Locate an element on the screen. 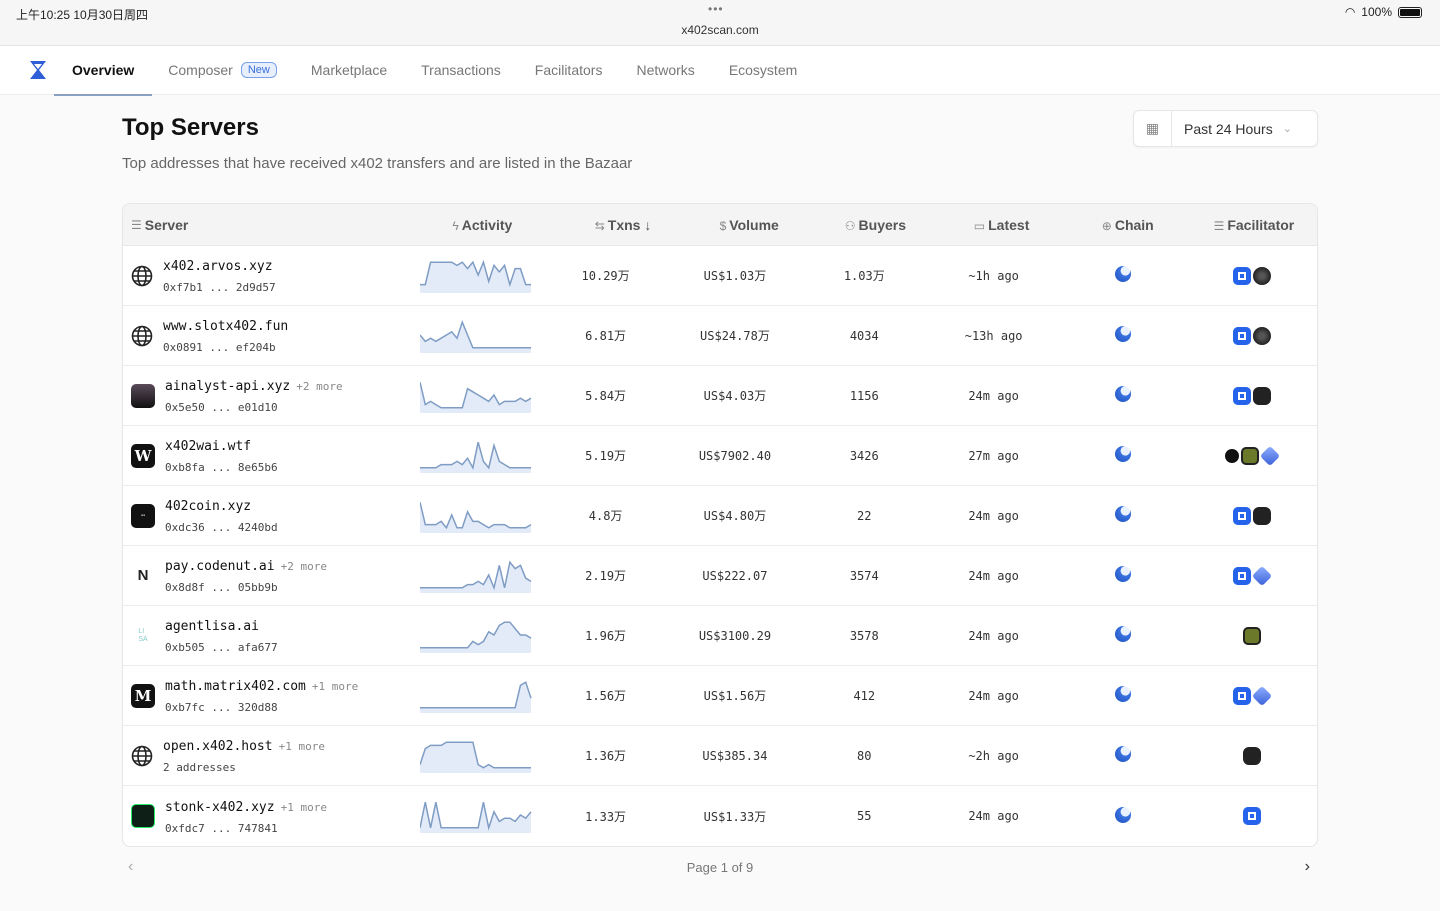 The image size is (1440, 911). server-address: 0xb7fc ... 320d88 is located at coordinates (221, 707).